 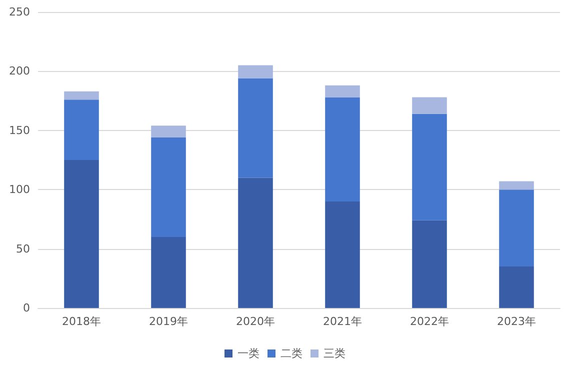 What do you see at coordinates (81, 321) in the screenshot?
I see `x-tick-label: 2018年` at bounding box center [81, 321].